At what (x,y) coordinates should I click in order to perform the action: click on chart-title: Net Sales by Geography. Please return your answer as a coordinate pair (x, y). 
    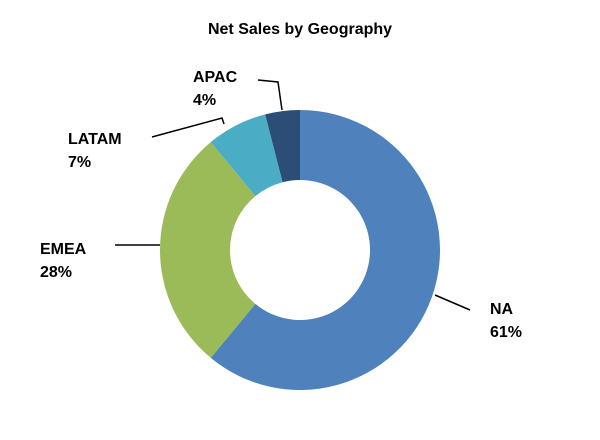
    Looking at the image, I should click on (300, 29).